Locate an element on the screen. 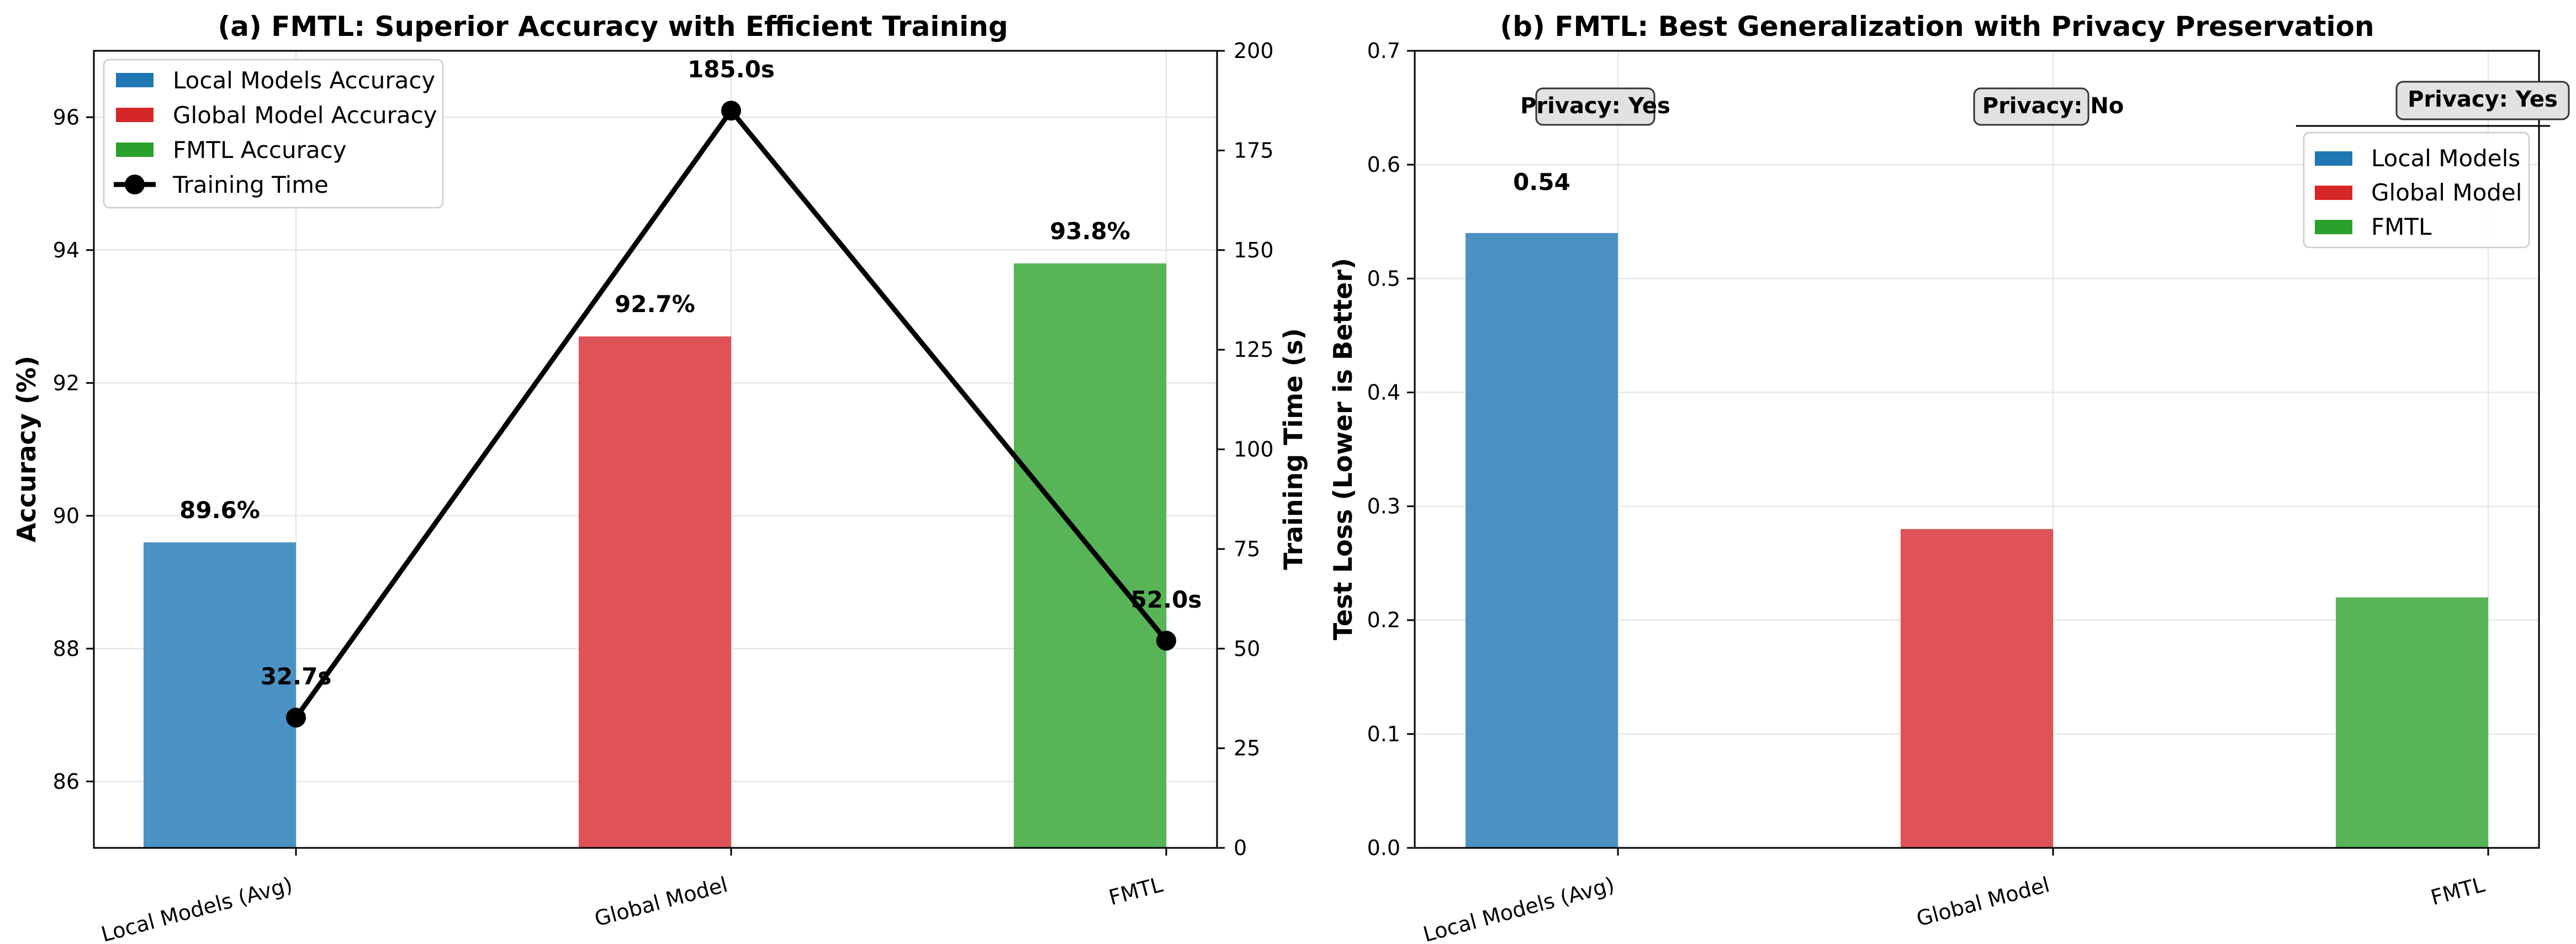  panel-b-bar-label: 0.54 is located at coordinates (1541, 182).